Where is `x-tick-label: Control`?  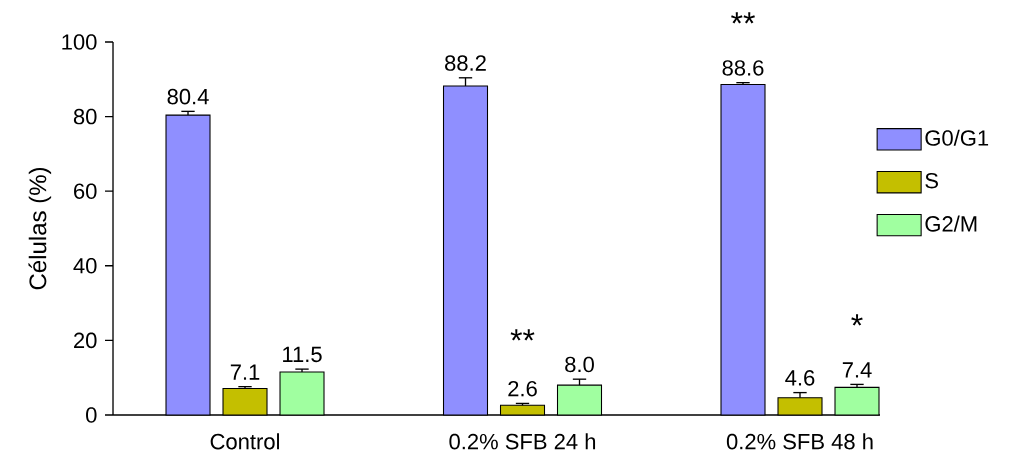
x-tick-label: Control is located at coordinates (244, 441).